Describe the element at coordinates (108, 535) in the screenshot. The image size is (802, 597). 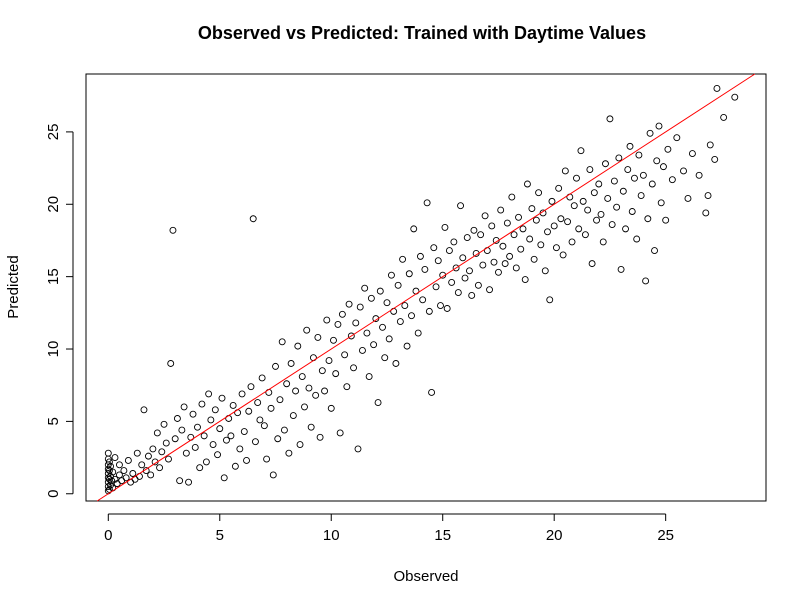
I see `x-tick-label: 0` at that location.